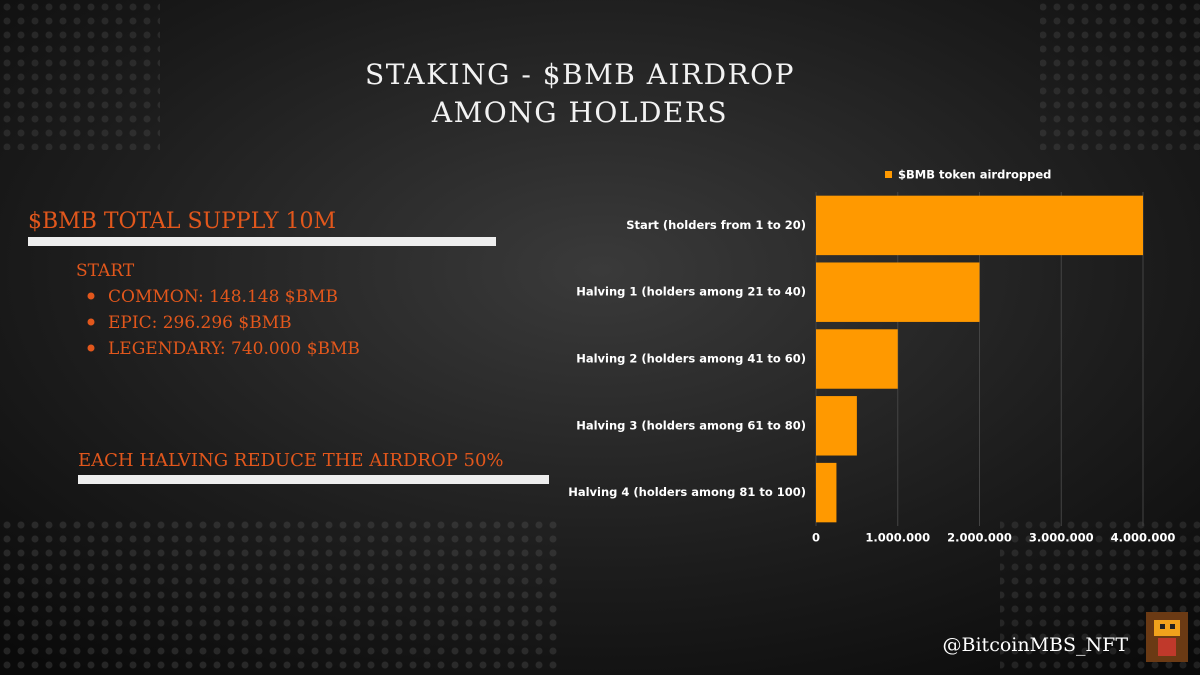 The width and height of the screenshot is (1200, 675). Describe the element at coordinates (888, 174) in the screenshot. I see `legend-swatch` at that location.